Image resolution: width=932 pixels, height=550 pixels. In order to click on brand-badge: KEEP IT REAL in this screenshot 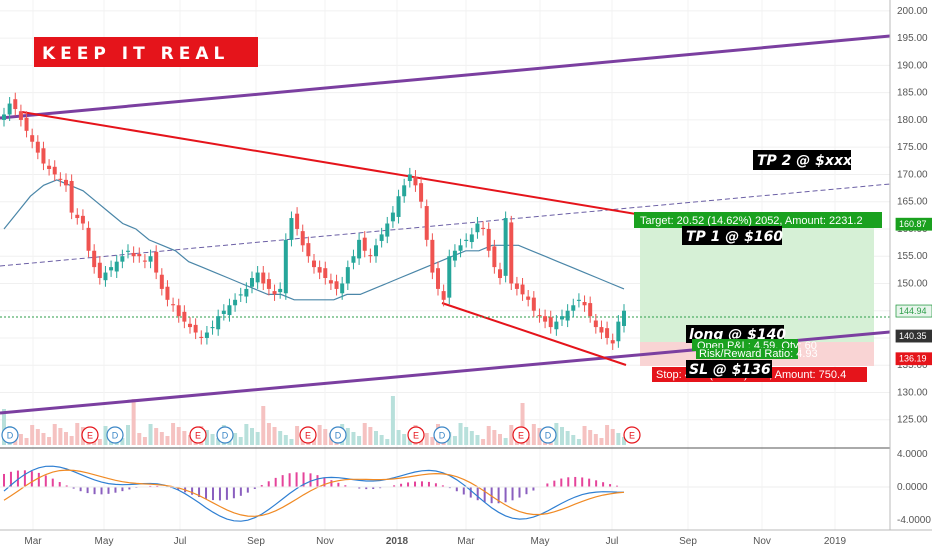, I will do `click(146, 52)`.